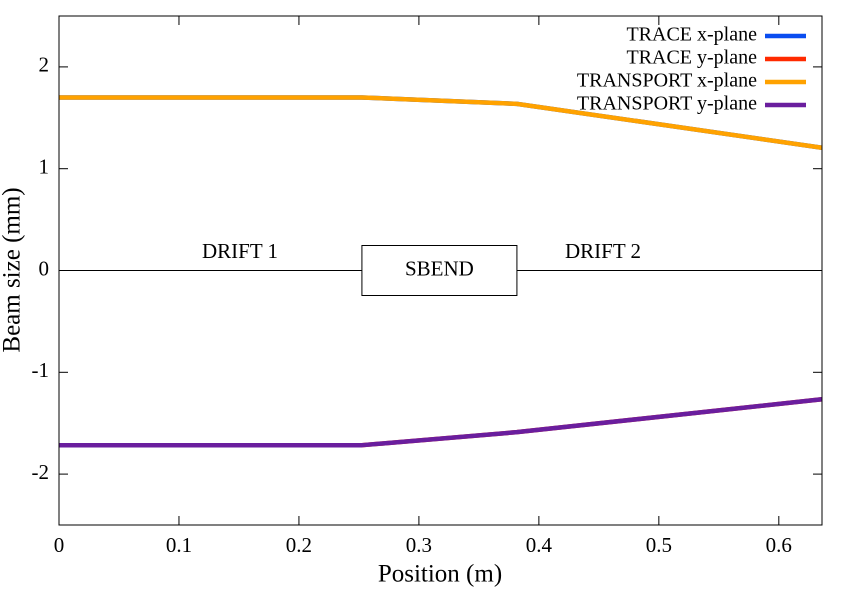 This screenshot has height=594, width=846. I want to click on x-tick-label: 0.3, so click(419, 545).